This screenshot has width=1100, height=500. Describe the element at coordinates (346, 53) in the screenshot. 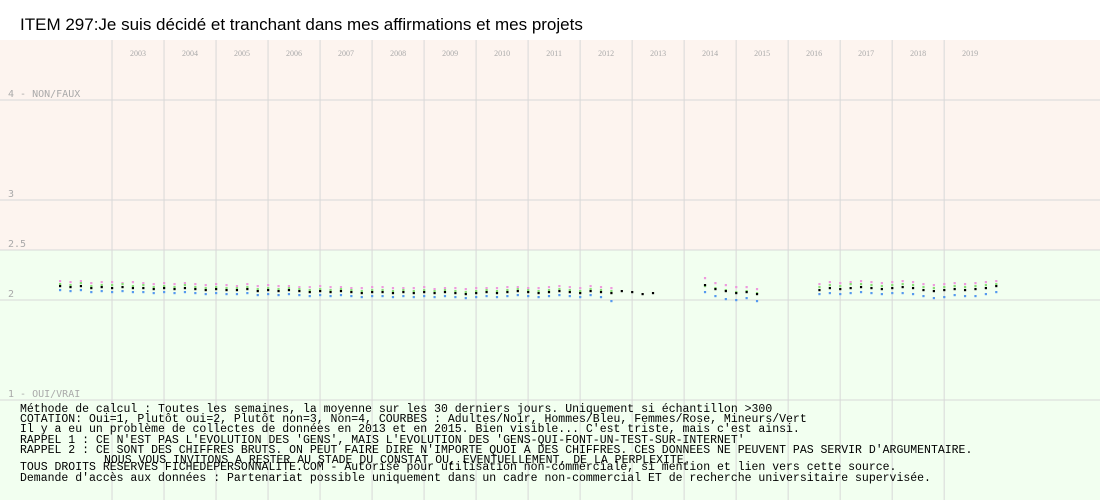

I see `x-tick-label: 2007` at that location.